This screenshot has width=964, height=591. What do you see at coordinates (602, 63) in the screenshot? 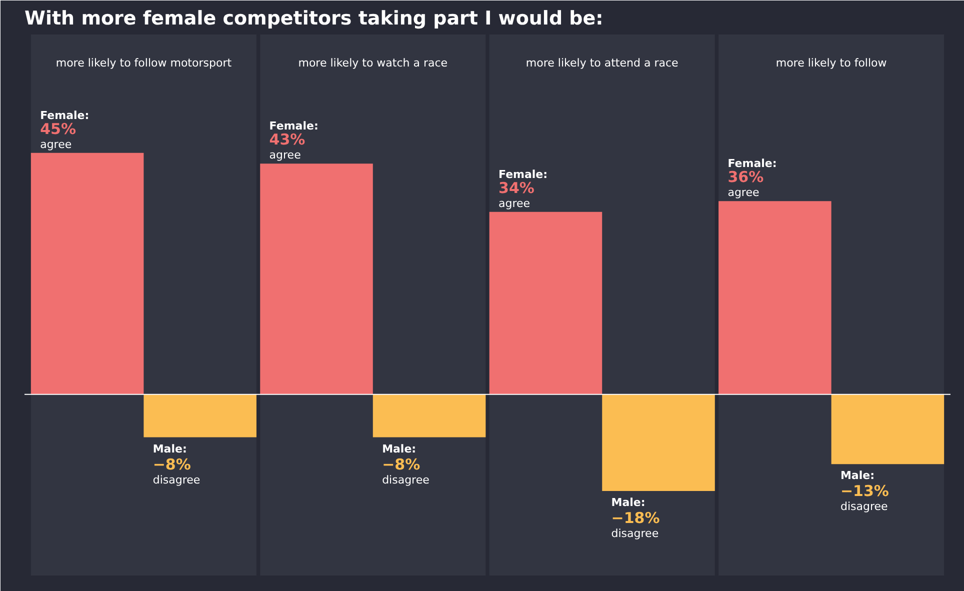
I see `x-tick-label: more likely to attend a race` at bounding box center [602, 63].